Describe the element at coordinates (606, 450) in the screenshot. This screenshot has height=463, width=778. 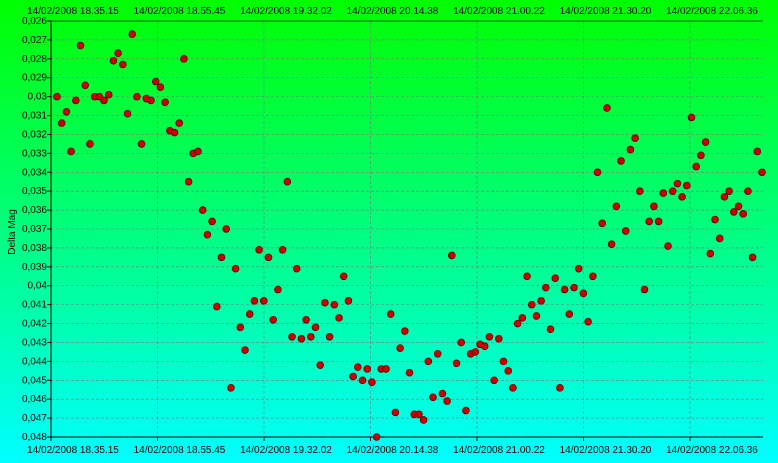
I see `x-tick-label-bottom: 14/02/2008 21.30.20` at that location.